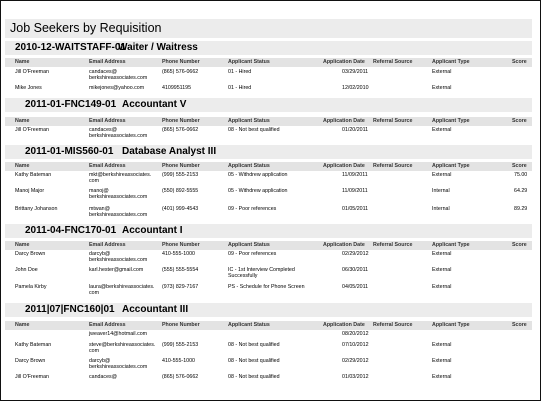 The height and width of the screenshot is (401, 541). Describe the element at coordinates (355, 130) in the screenshot. I see `cell-date: 01/20/2011` at that location.